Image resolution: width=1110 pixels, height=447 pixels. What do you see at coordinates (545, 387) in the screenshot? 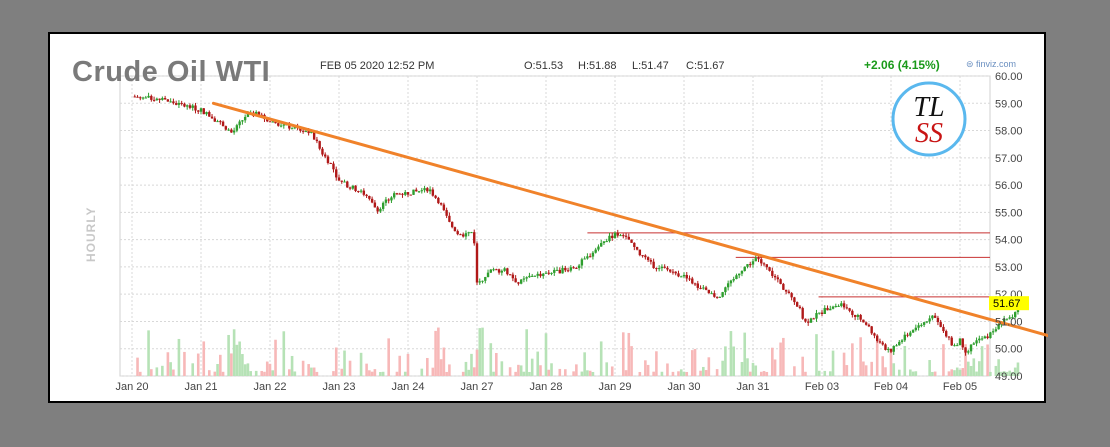
I see `x-tick-label: Jan 28` at bounding box center [545, 387].